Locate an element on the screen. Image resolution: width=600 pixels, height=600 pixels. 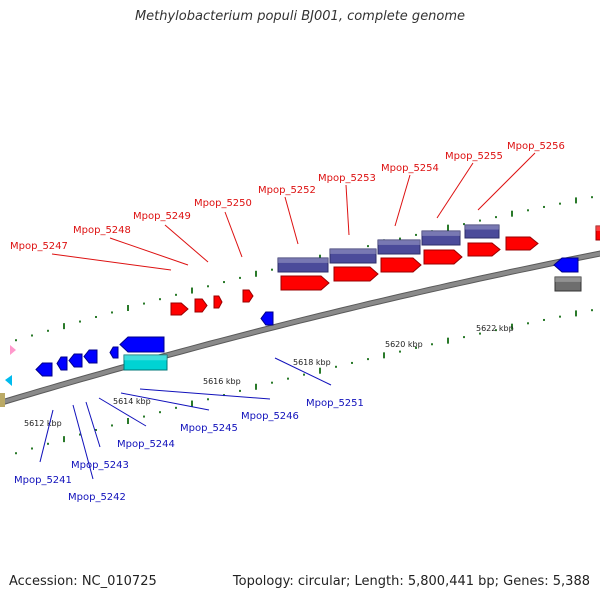
olive-feature-glyph is located at coordinates (2, 400).